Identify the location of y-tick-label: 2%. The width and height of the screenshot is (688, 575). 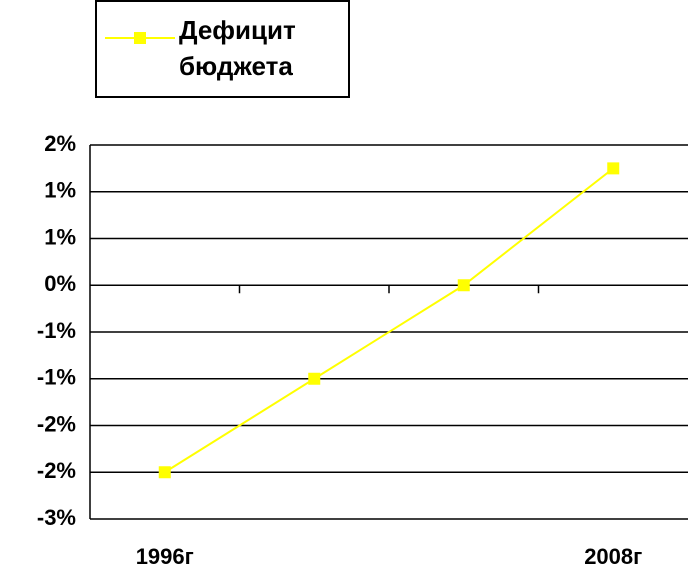
(60, 143).